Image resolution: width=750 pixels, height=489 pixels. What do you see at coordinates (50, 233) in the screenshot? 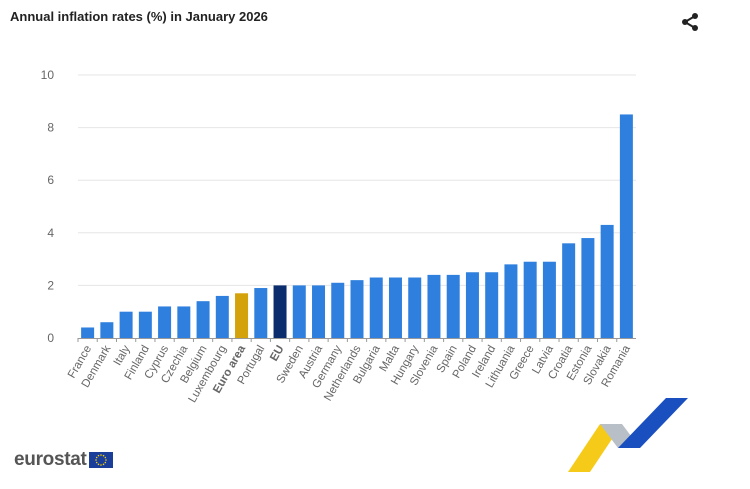
I see `y-tick-label: 4` at bounding box center [50, 233].